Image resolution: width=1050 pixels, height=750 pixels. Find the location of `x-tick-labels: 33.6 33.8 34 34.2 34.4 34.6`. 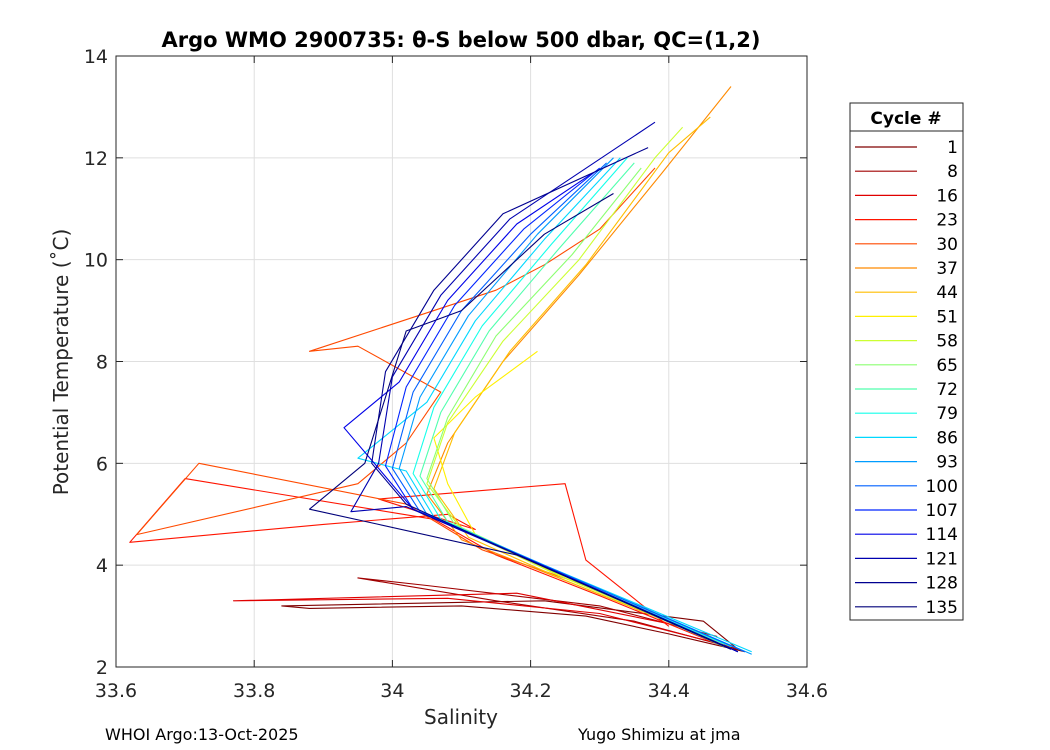

x-tick-labels: 33.6 33.8 34 34.2 34.4 34.6 is located at coordinates (461, 691).